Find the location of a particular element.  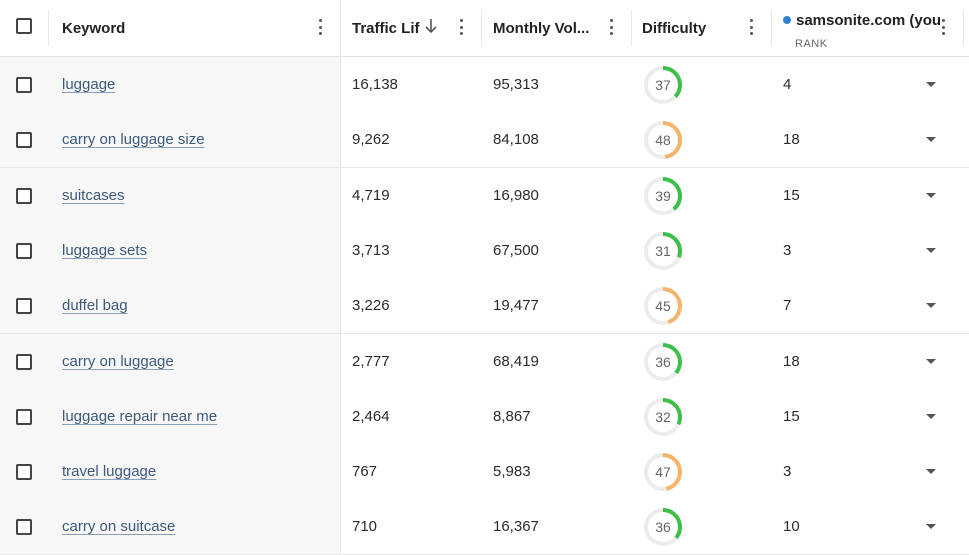

rank-cell: 7 is located at coordinates (787, 305).